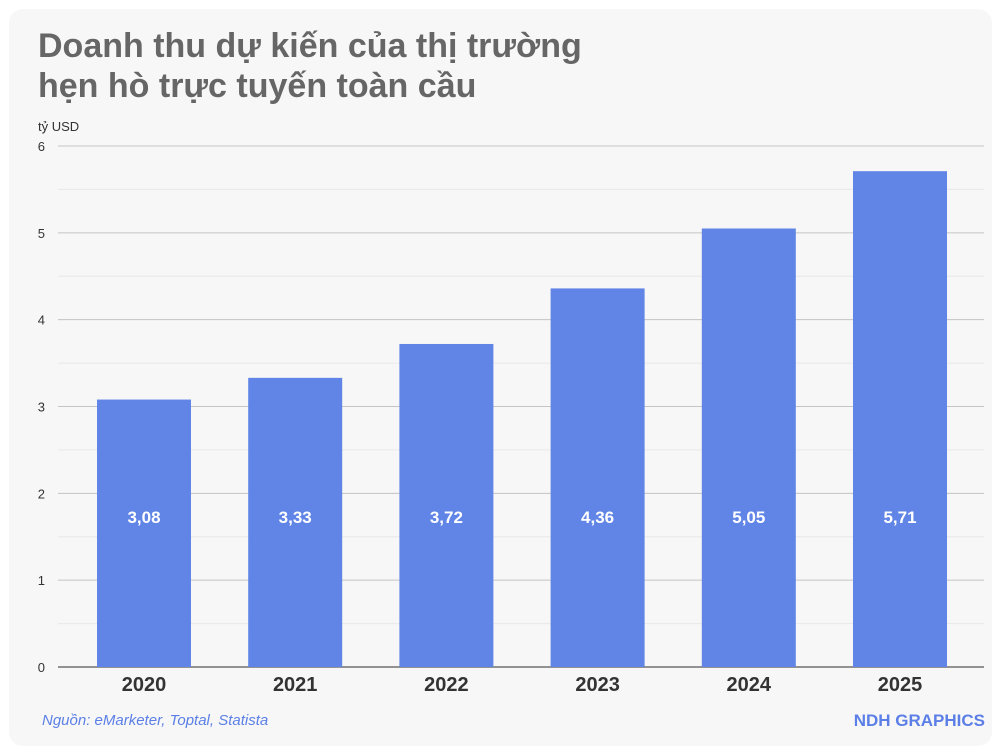  Describe the element at coordinates (59, 126) in the screenshot. I see `y-axis-unit-label: tỷ USD` at that location.